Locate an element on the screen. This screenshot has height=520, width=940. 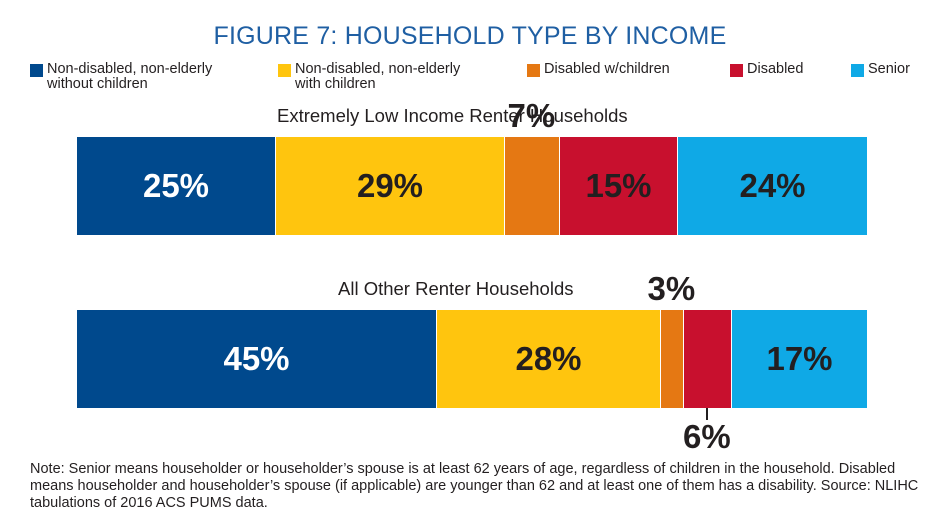
data-label: 15% is located at coordinates (618, 186).